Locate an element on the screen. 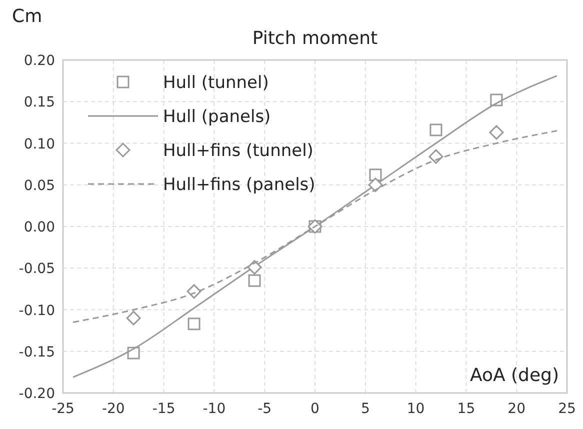  x-tick-label: -25 is located at coordinates (63, 409).